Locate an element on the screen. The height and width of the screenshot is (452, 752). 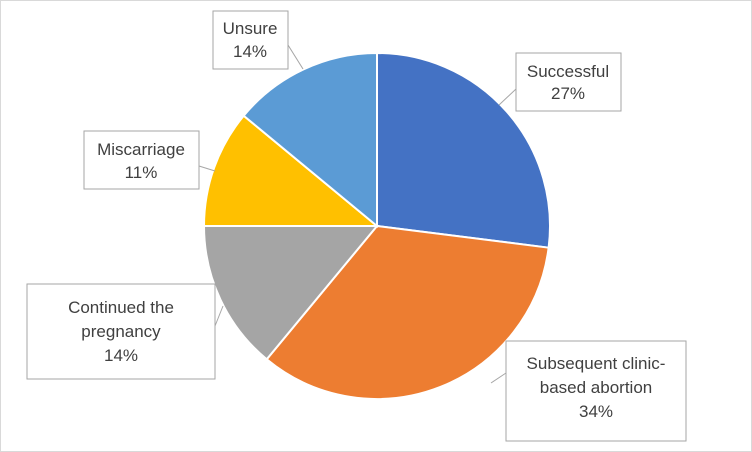
leader-line-unsure is located at coordinates (295, 57).